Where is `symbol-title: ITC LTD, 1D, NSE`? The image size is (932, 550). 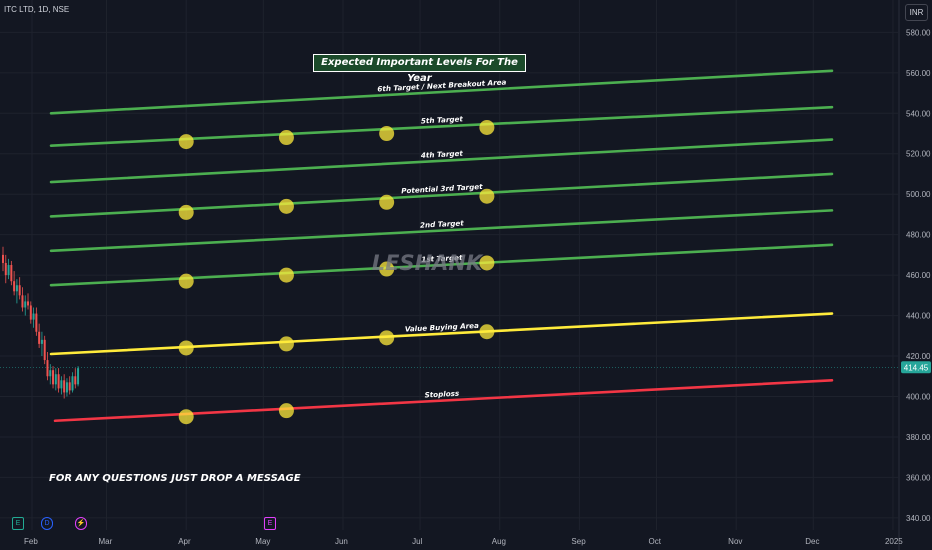
symbol-title: ITC LTD, 1D, NSE is located at coordinates (37, 9).